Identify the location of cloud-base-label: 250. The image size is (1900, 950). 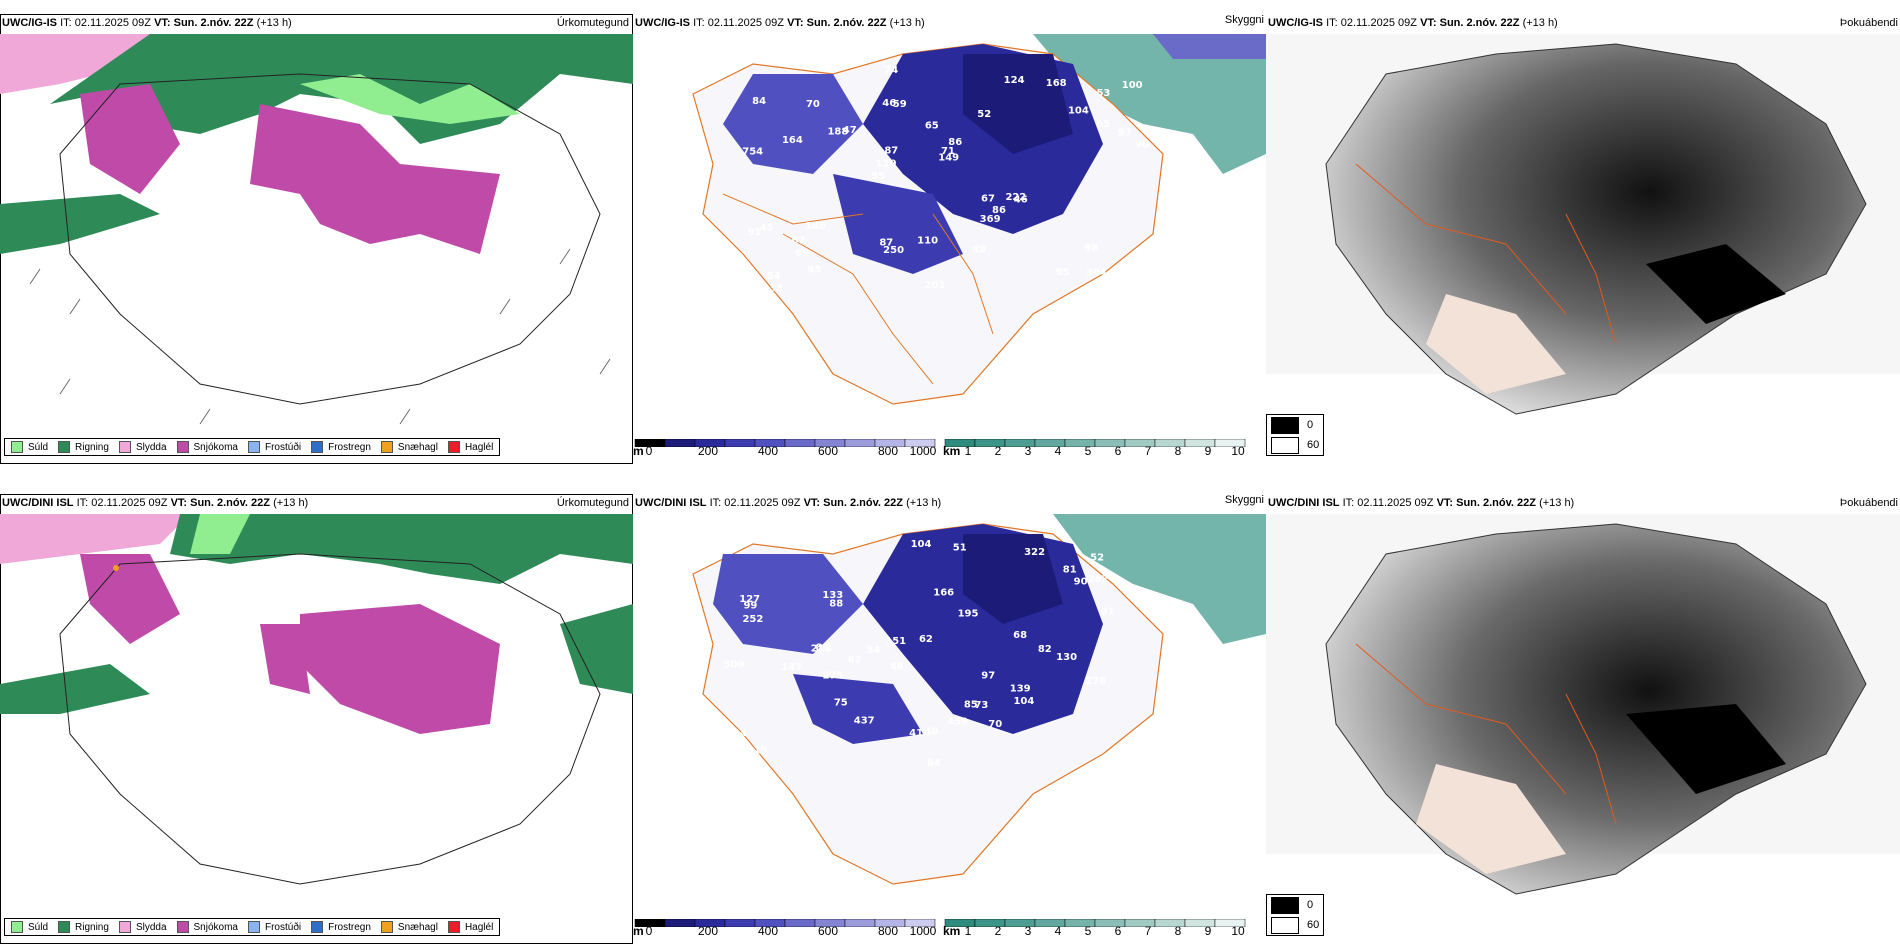
(893, 250).